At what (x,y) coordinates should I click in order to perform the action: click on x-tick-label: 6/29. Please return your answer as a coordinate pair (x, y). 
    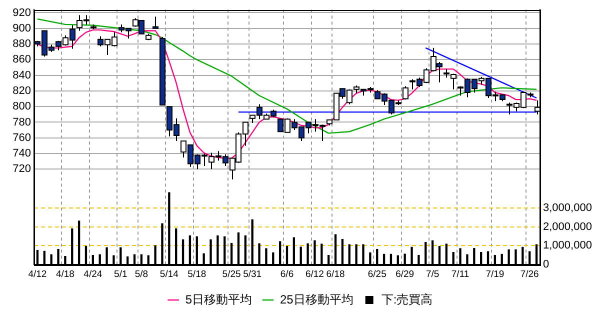
    Looking at the image, I should click on (405, 274).